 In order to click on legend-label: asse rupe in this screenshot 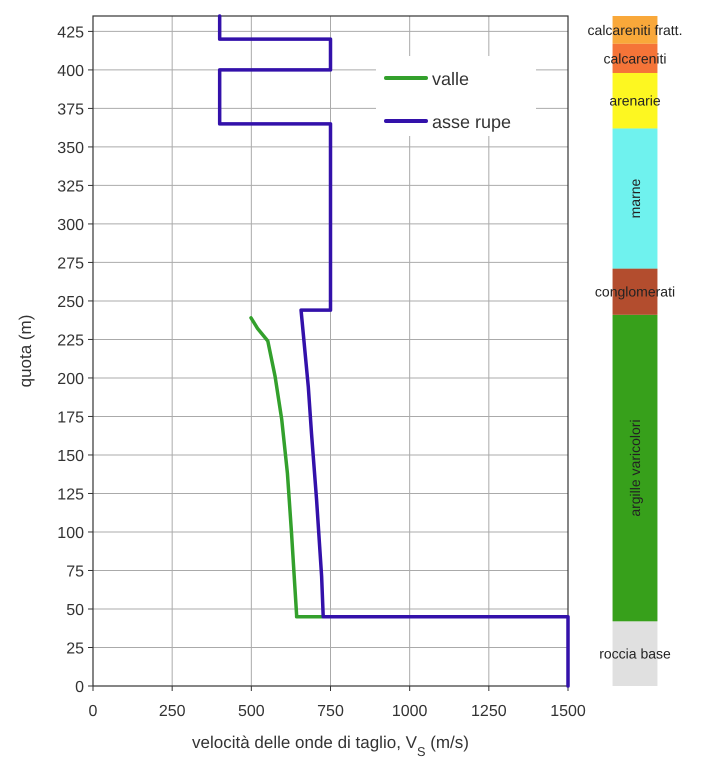, I will do `click(472, 122)`.